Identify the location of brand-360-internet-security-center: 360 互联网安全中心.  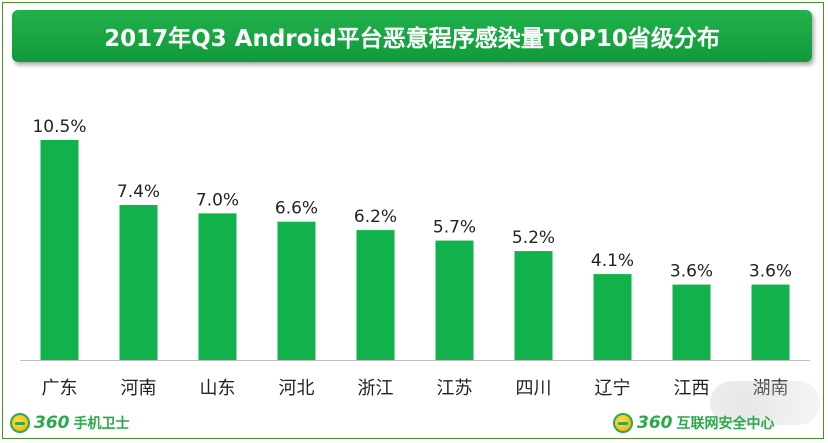
(694, 423).